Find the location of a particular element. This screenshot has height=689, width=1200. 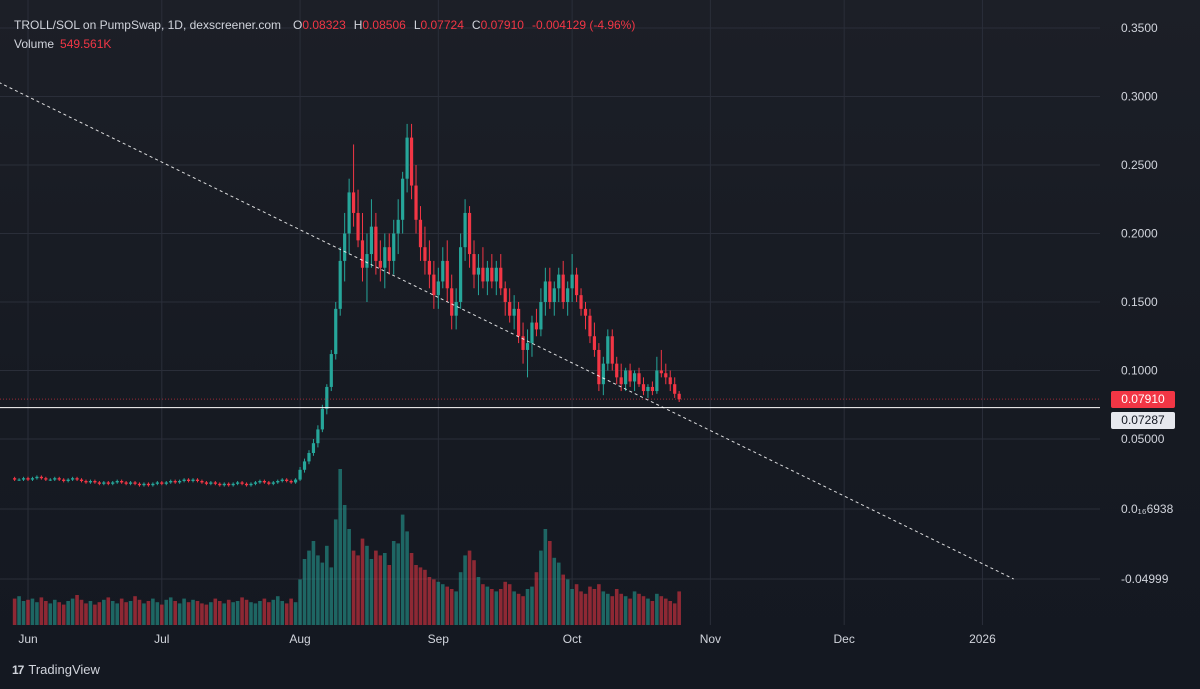

time-tick-label: Oct is located at coordinates (572, 639).